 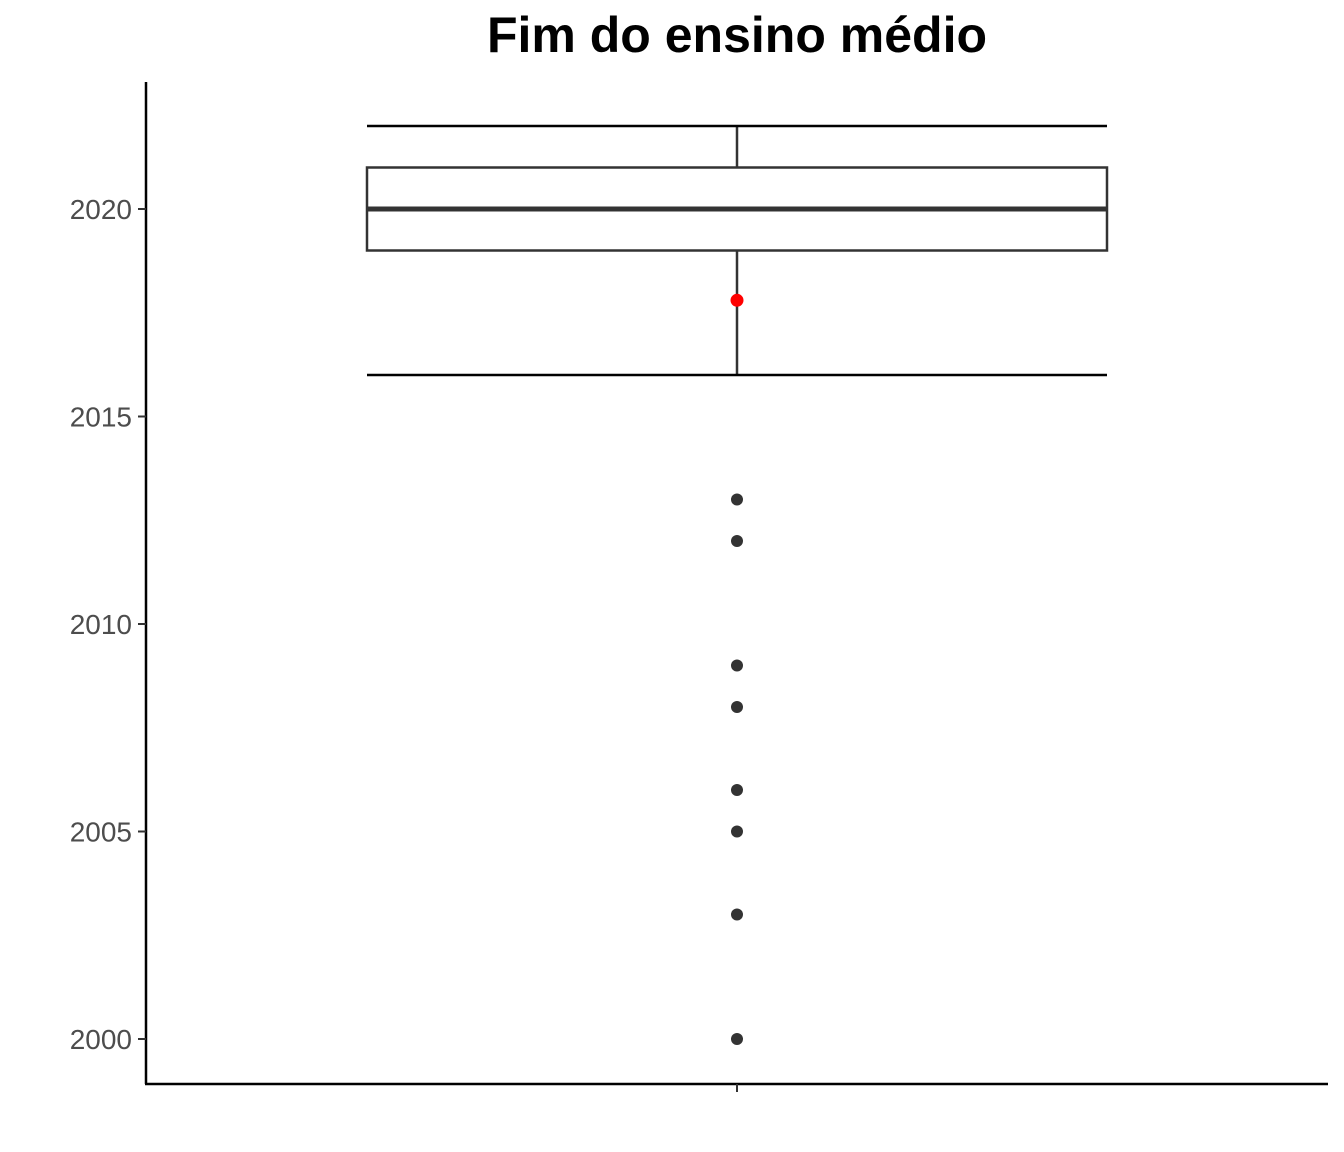 I want to click on y-tick-label: 2010, so click(x=101, y=624).